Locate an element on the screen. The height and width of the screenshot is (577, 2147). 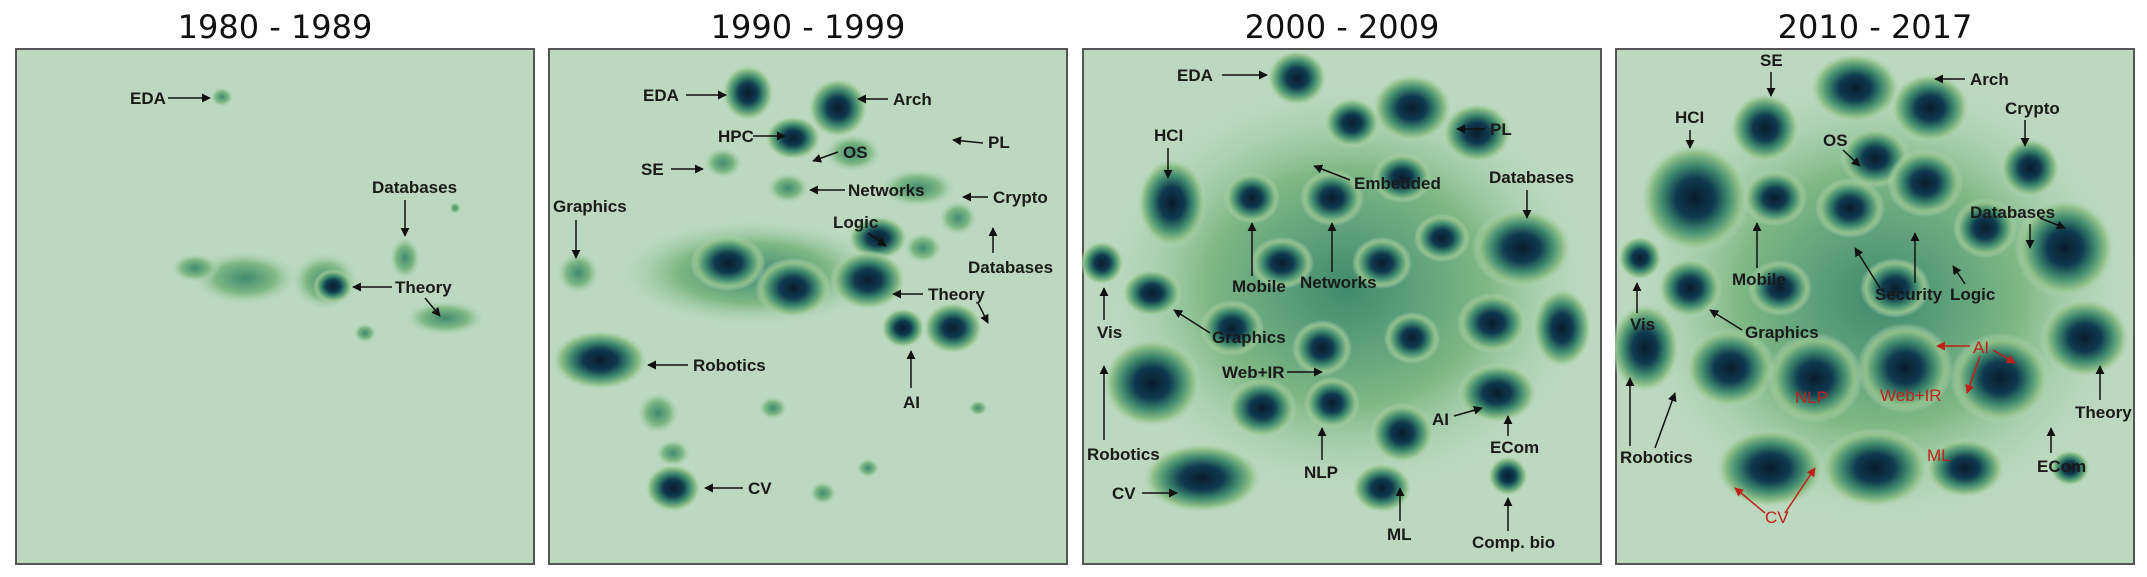
label-comp-bio: Comp. bio is located at coordinates (1513, 542).